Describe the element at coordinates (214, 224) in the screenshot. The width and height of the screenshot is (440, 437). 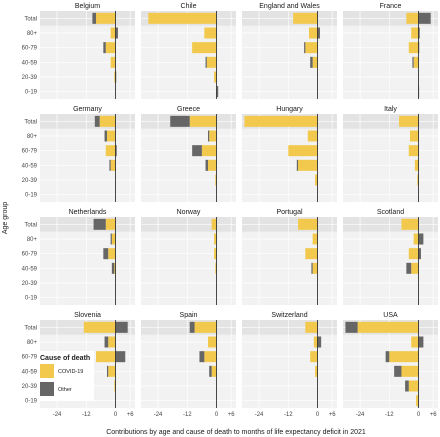
I see `bar-norway-total-covid` at that location.